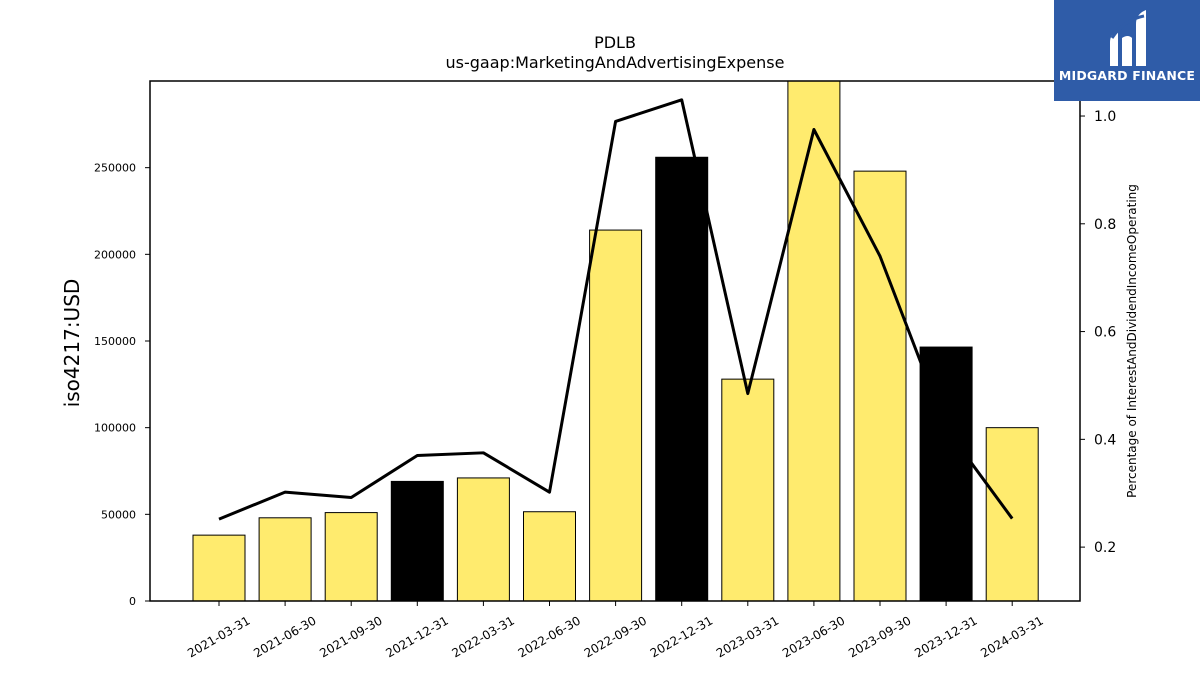  I want to click on x-tick-label: 2021-06-30, so click(284, 636).